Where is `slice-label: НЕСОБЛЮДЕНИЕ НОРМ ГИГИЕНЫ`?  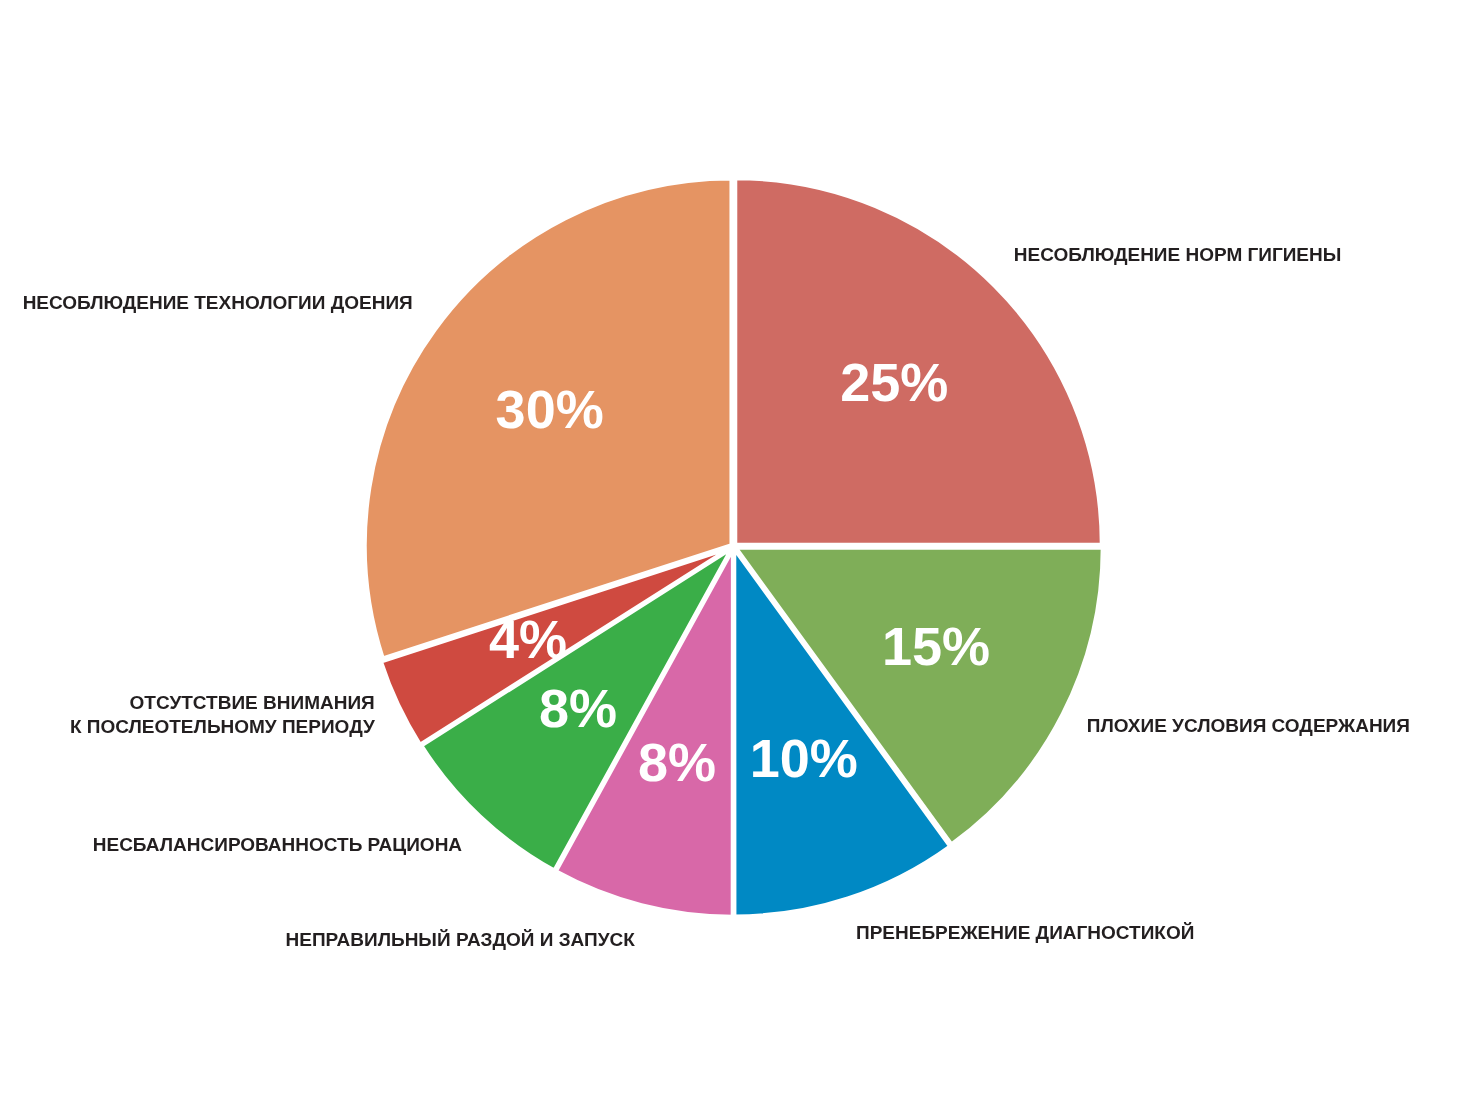
slice-label: НЕСОБЛЮДЕНИЕ НОРМ ГИГИЕНЫ is located at coordinates (1177, 255).